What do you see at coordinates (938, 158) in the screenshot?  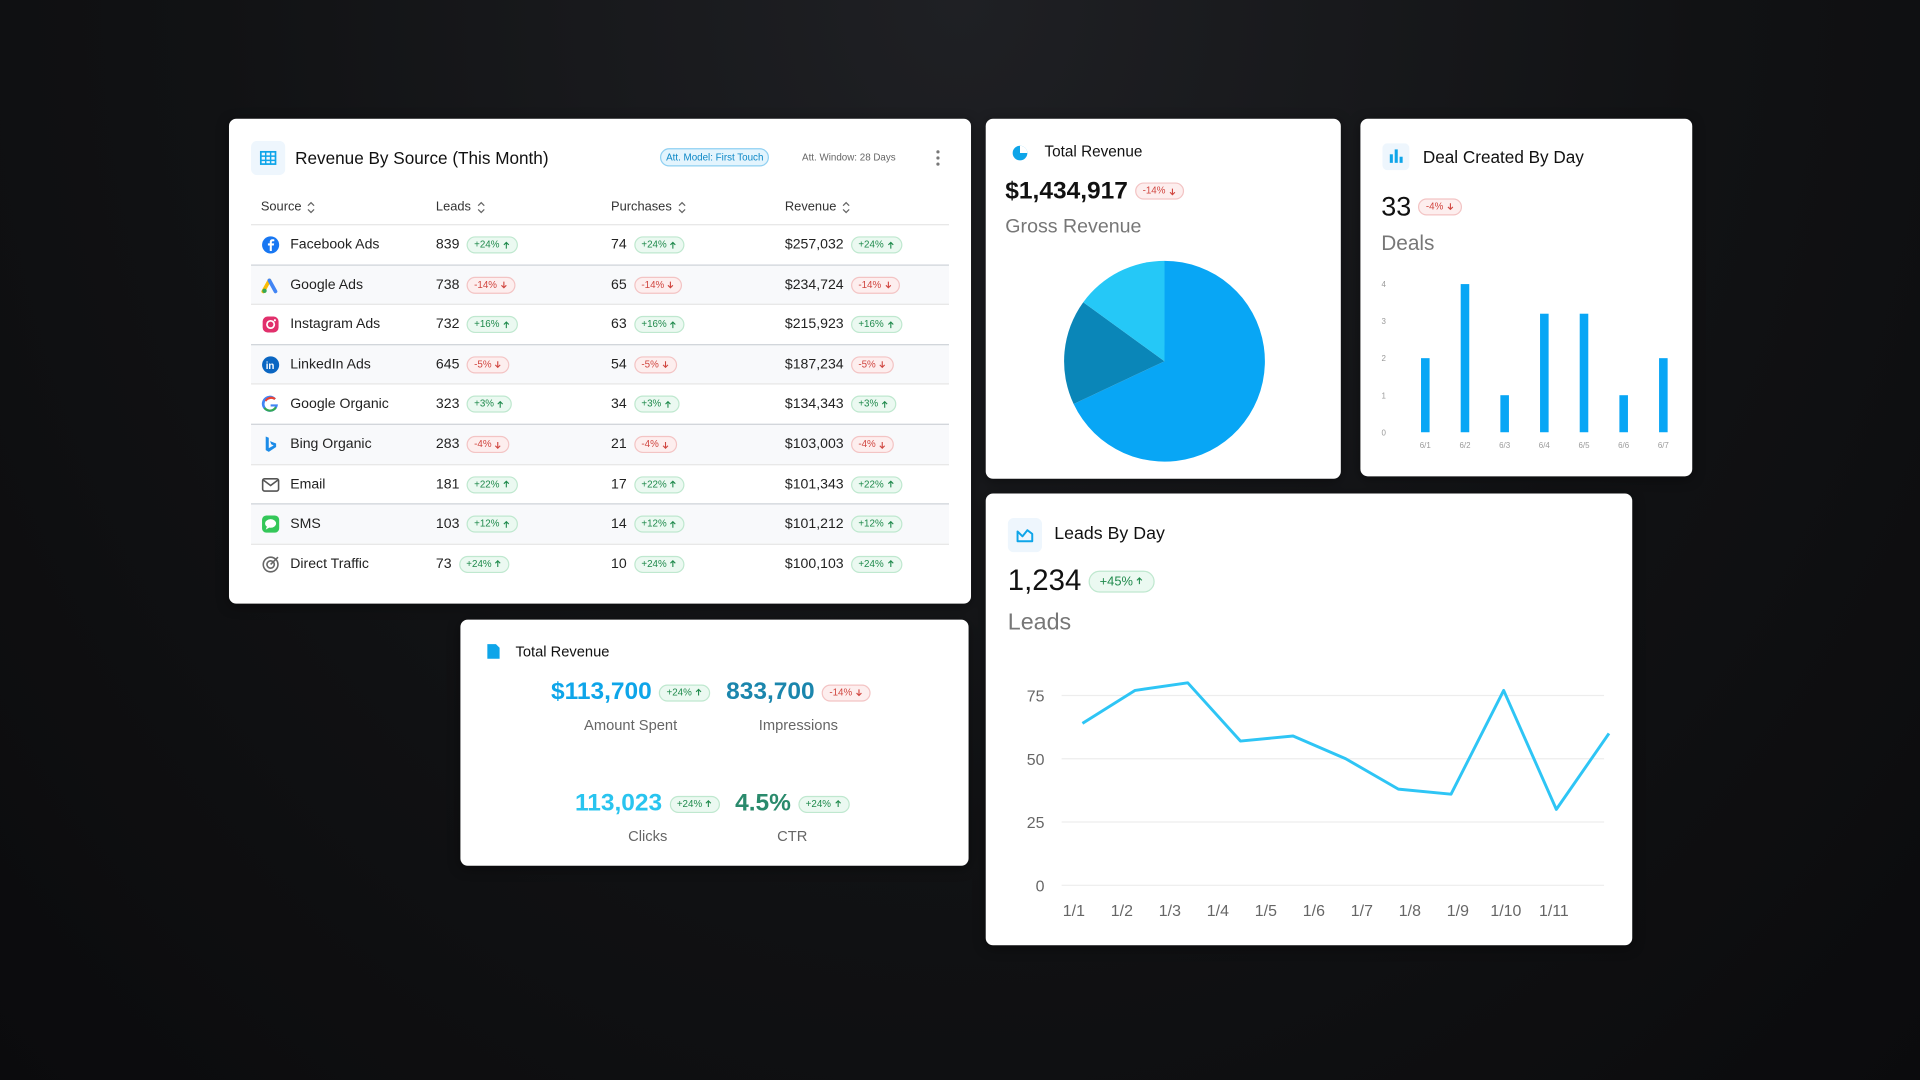 I see `more-menu` at bounding box center [938, 158].